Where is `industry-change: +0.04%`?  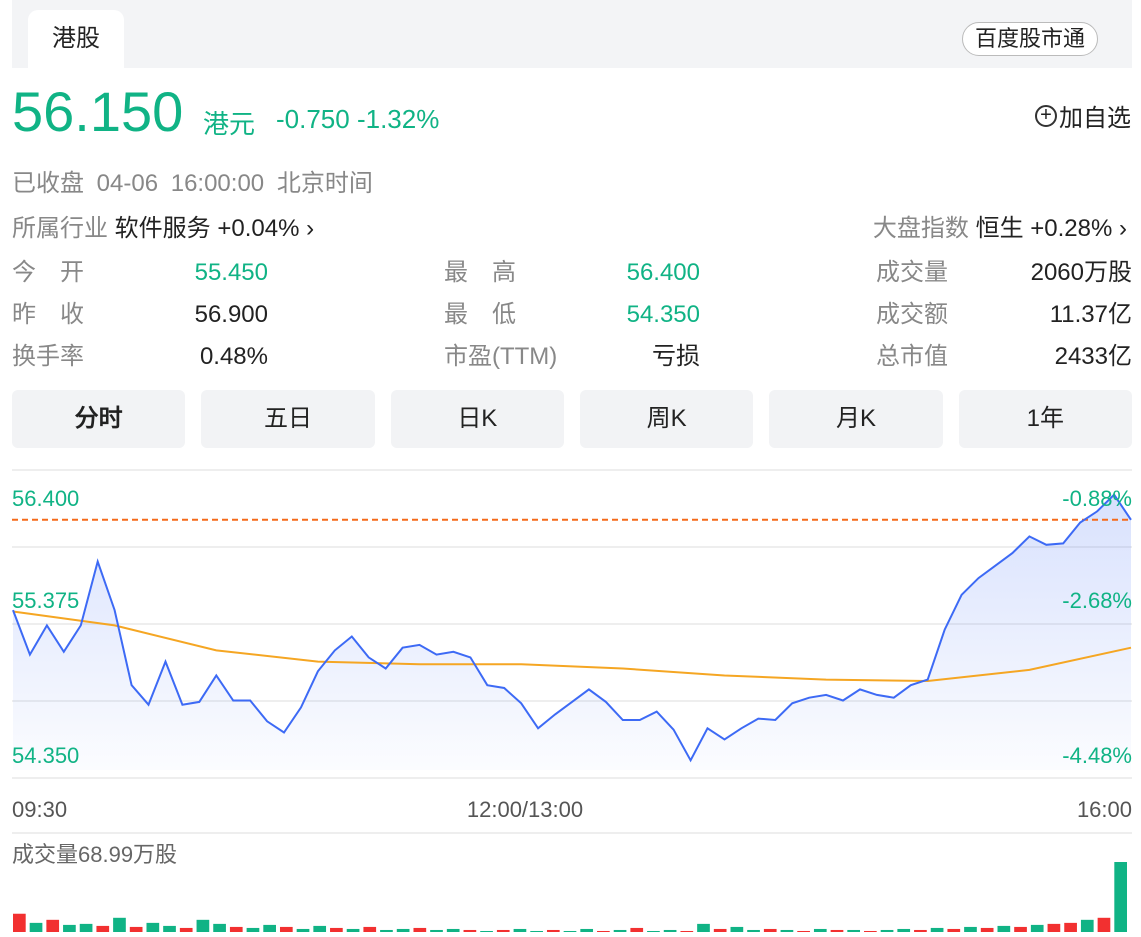
industry-change: +0.04% is located at coordinates (258, 228).